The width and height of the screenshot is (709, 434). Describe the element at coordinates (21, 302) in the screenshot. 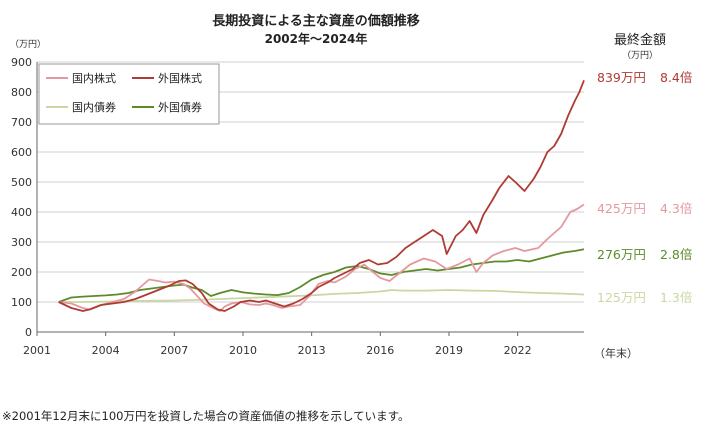

I see `y-tick-label: 100` at that location.